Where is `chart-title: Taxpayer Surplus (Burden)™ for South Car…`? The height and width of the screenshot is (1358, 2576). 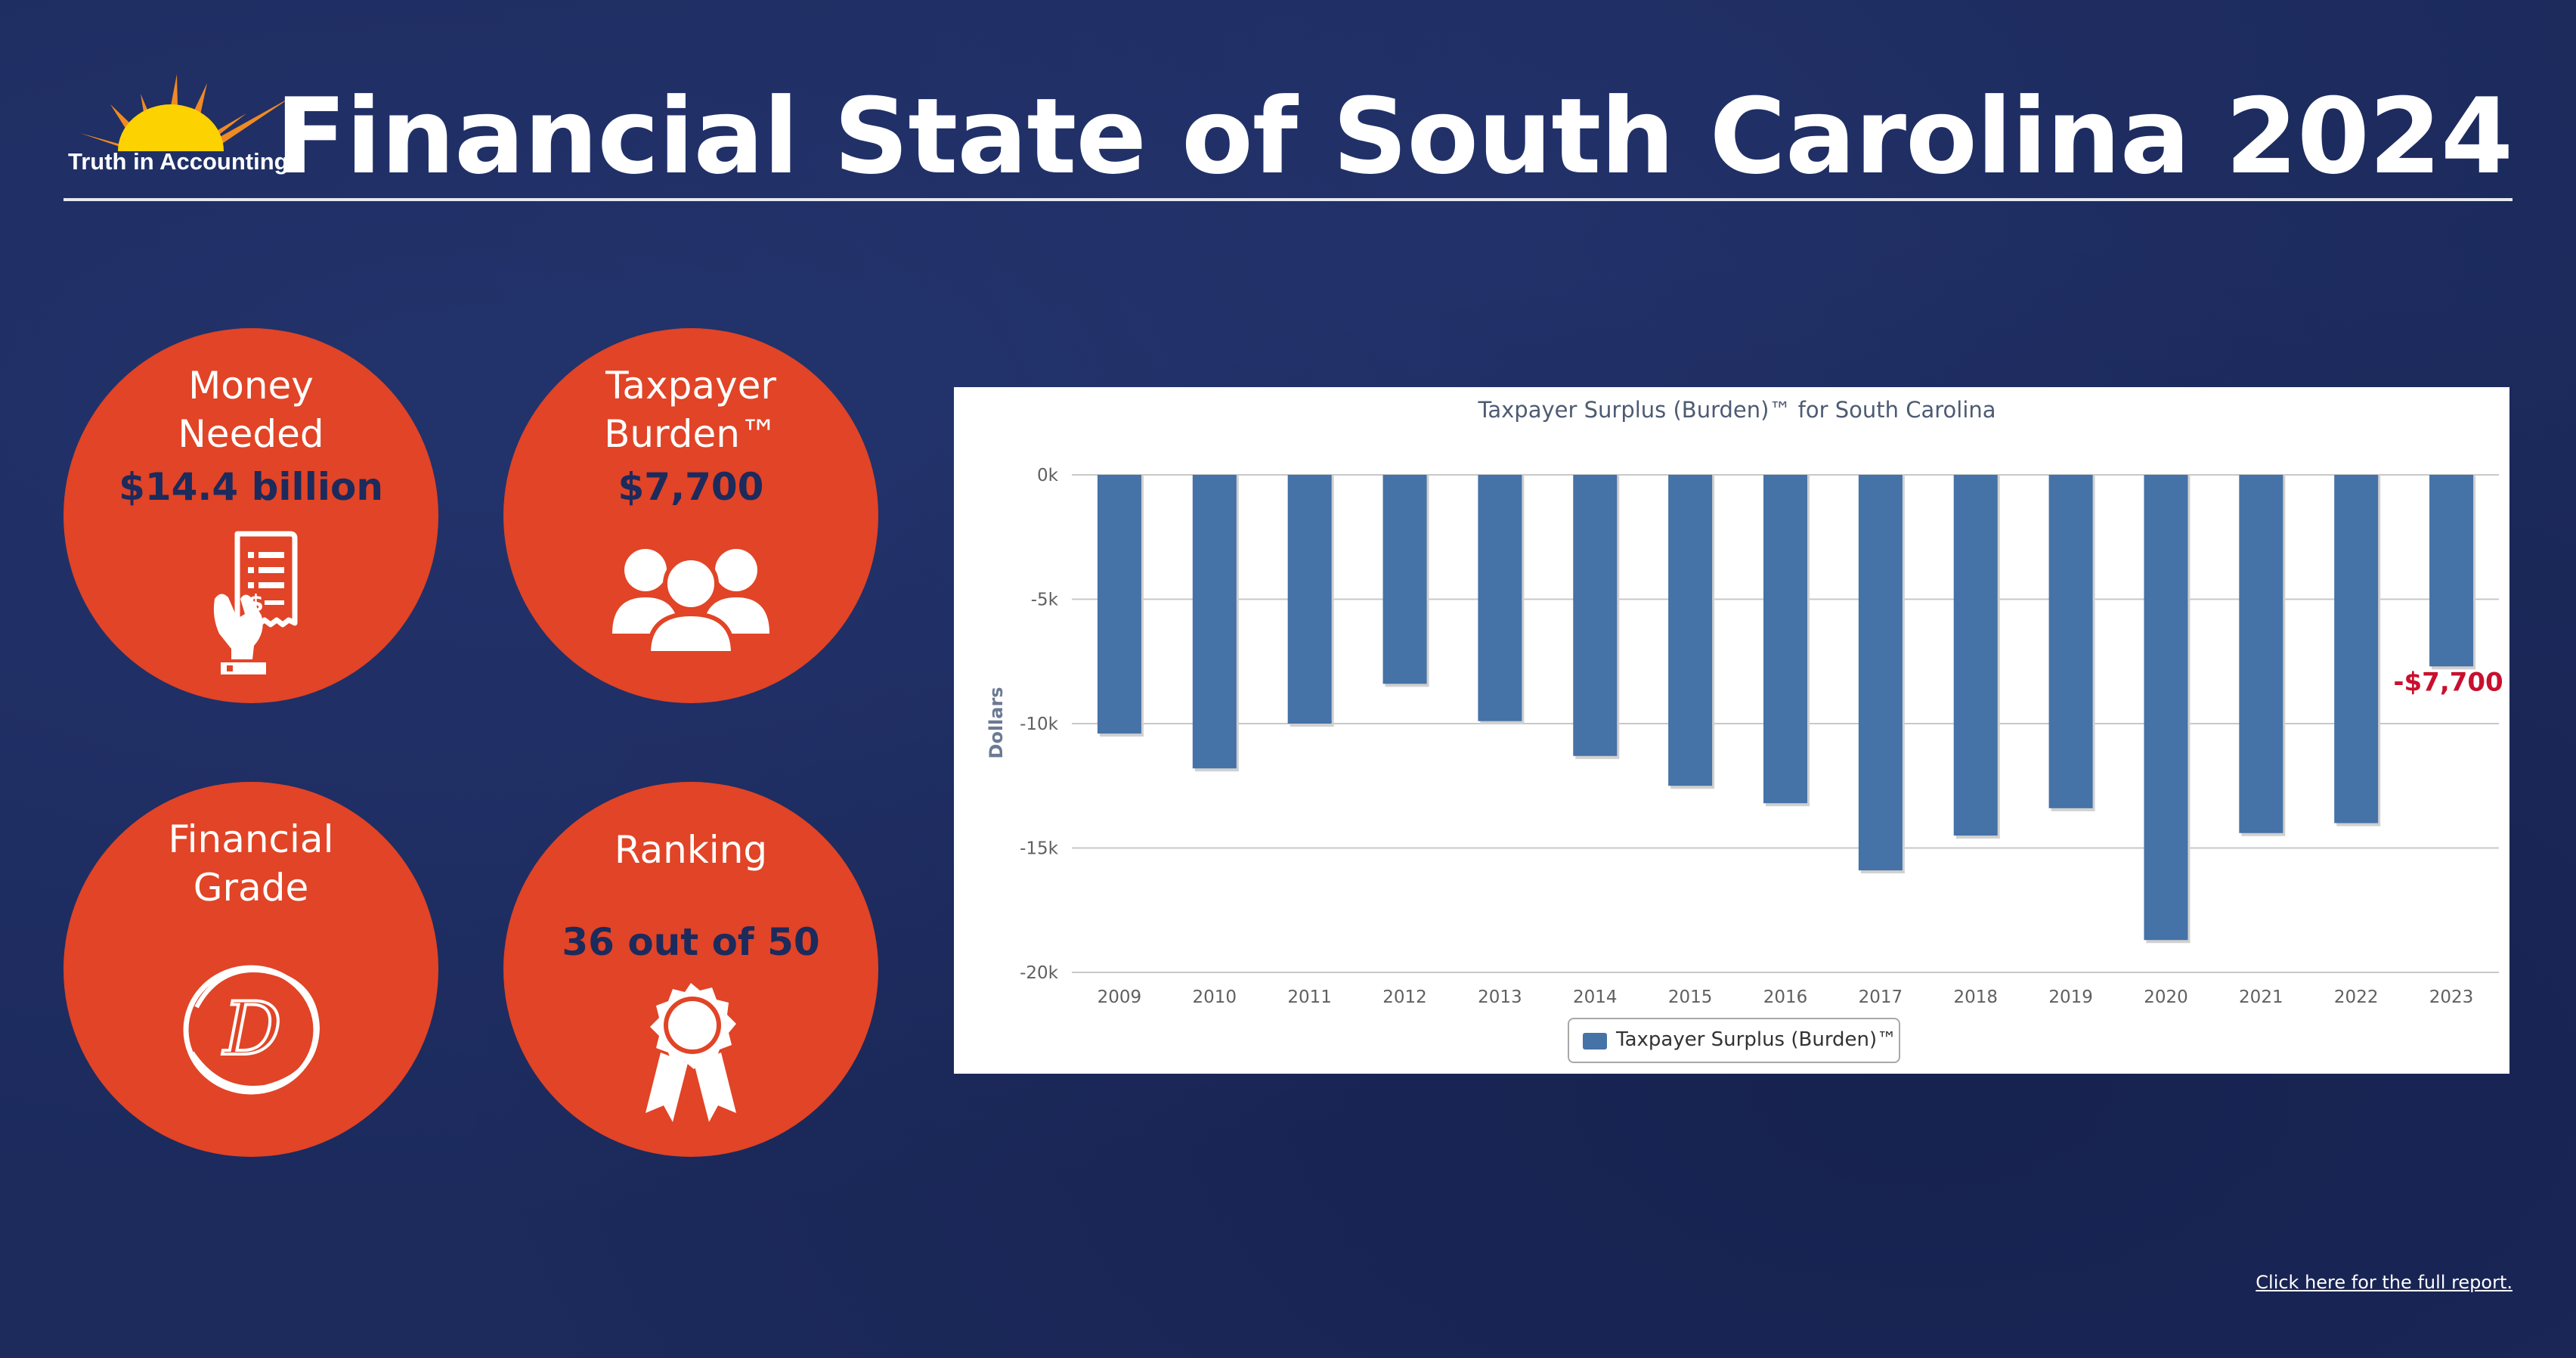
chart-title: Taxpayer Surplus (Burden)™ for South Car… is located at coordinates (1736, 410).